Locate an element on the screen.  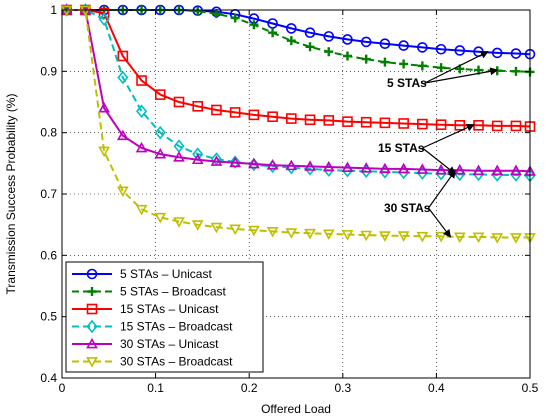
y-tick-label: 1 is located at coordinates (53, 10).